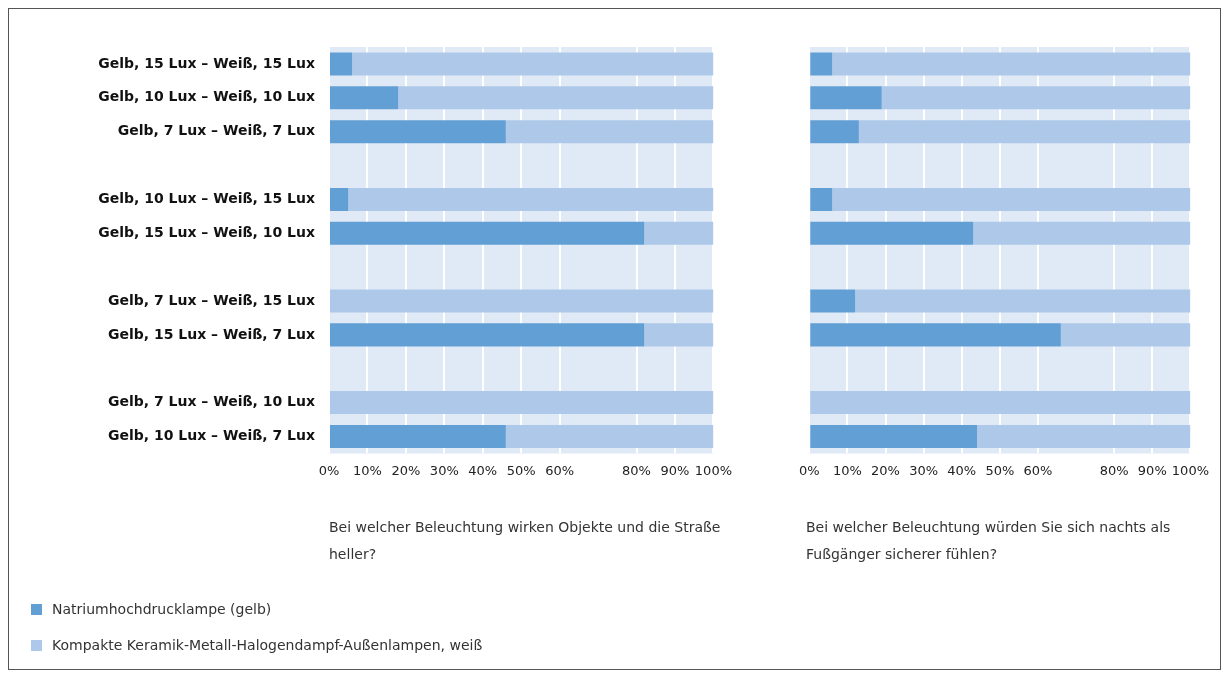  What do you see at coordinates (211, 401) in the screenshot?
I see `y-tick-label: Gelb, 7 Lux – Weiß, 10 Lux` at bounding box center [211, 401].